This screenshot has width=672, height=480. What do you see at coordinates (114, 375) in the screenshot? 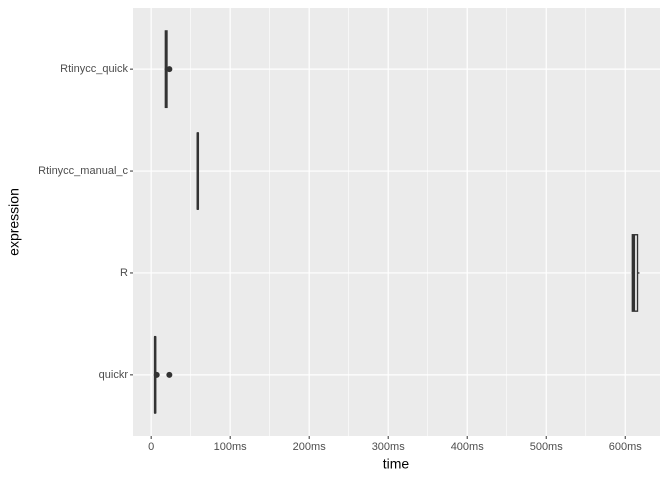
I see `y-tick-label: quickr` at bounding box center [114, 375].